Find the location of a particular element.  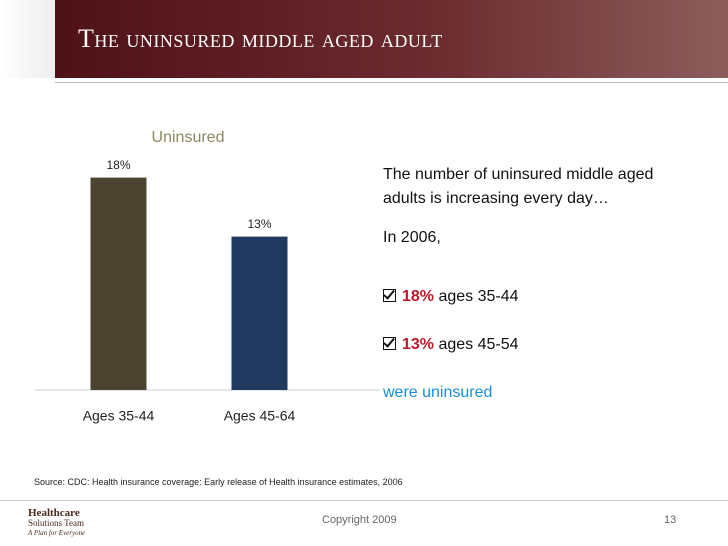

bullet-highlight: 13% is located at coordinates (418, 344).